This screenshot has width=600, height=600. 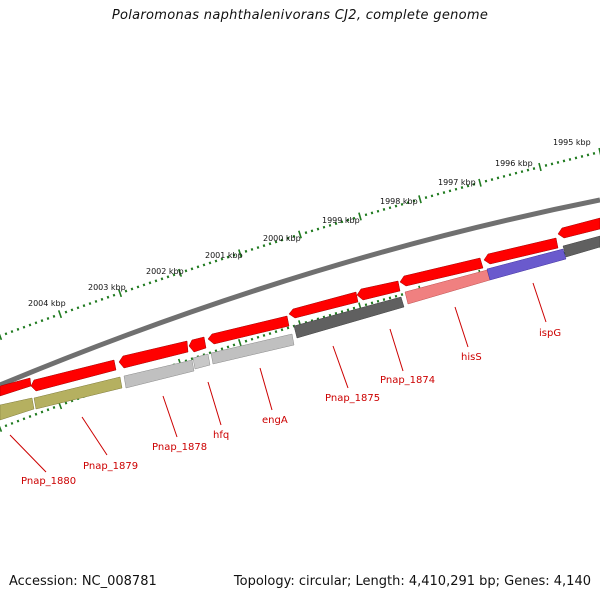 I want to click on gene-pnap-1875-block, so click(x=349, y=317).